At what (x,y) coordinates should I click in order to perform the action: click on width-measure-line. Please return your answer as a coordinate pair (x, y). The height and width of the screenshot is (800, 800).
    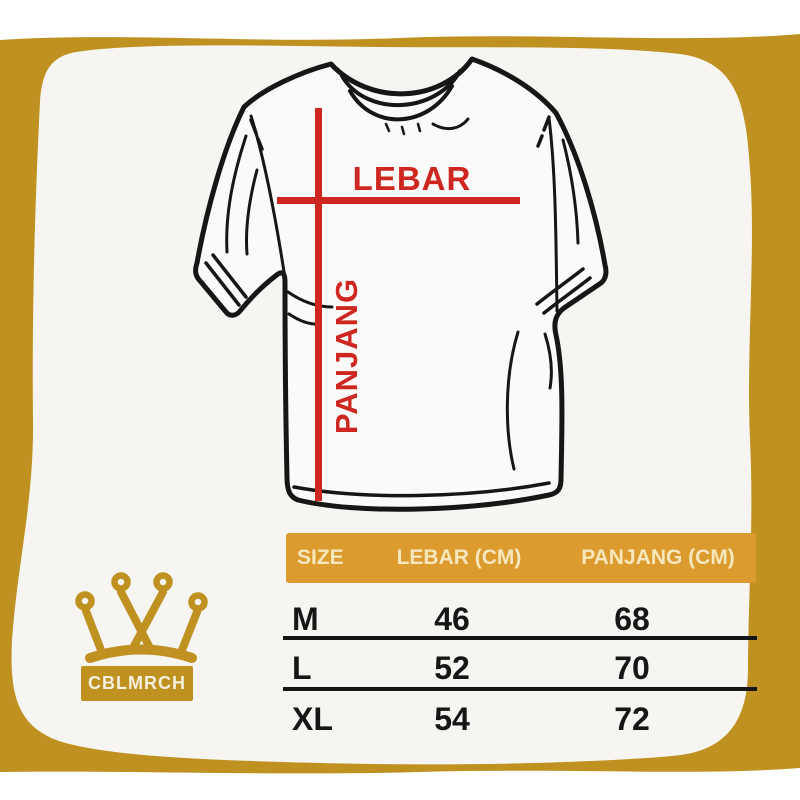
    Looking at the image, I should click on (398, 200).